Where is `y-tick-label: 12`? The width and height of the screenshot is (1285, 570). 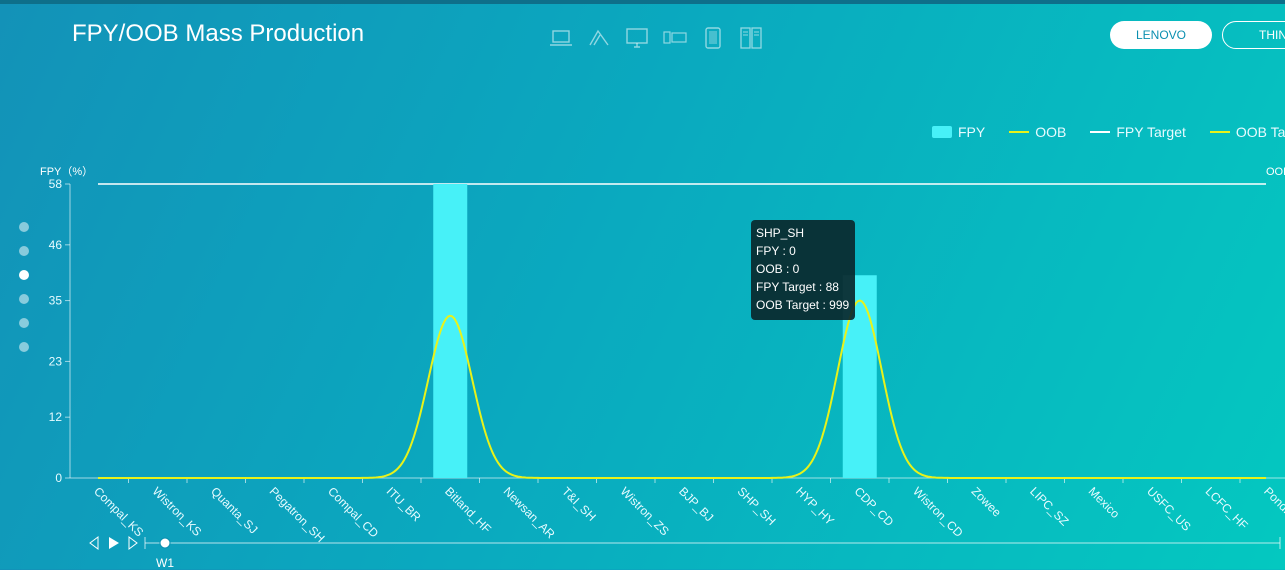
y-tick-label: 12 is located at coordinates (56, 417).